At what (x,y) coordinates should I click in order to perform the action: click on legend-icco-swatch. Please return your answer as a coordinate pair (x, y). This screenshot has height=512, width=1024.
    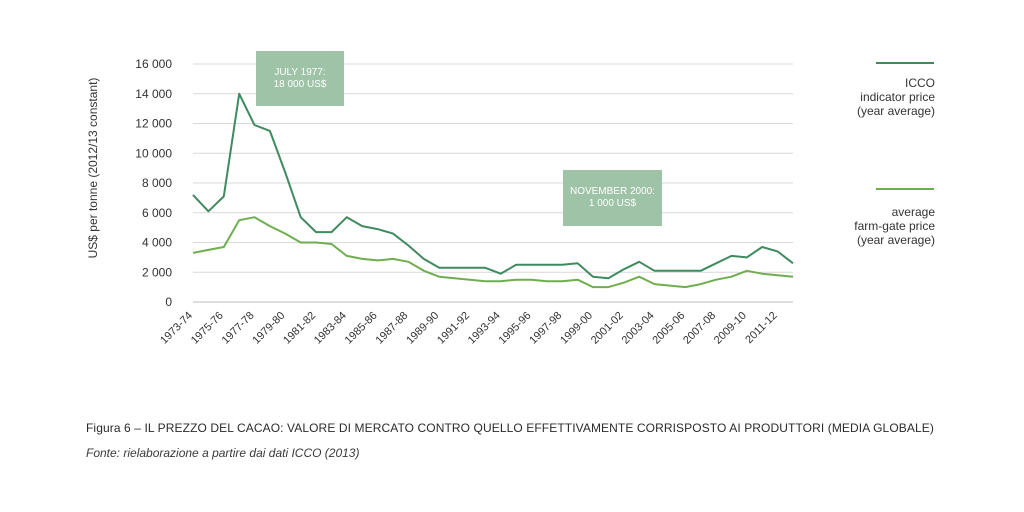
    Looking at the image, I should click on (905, 63).